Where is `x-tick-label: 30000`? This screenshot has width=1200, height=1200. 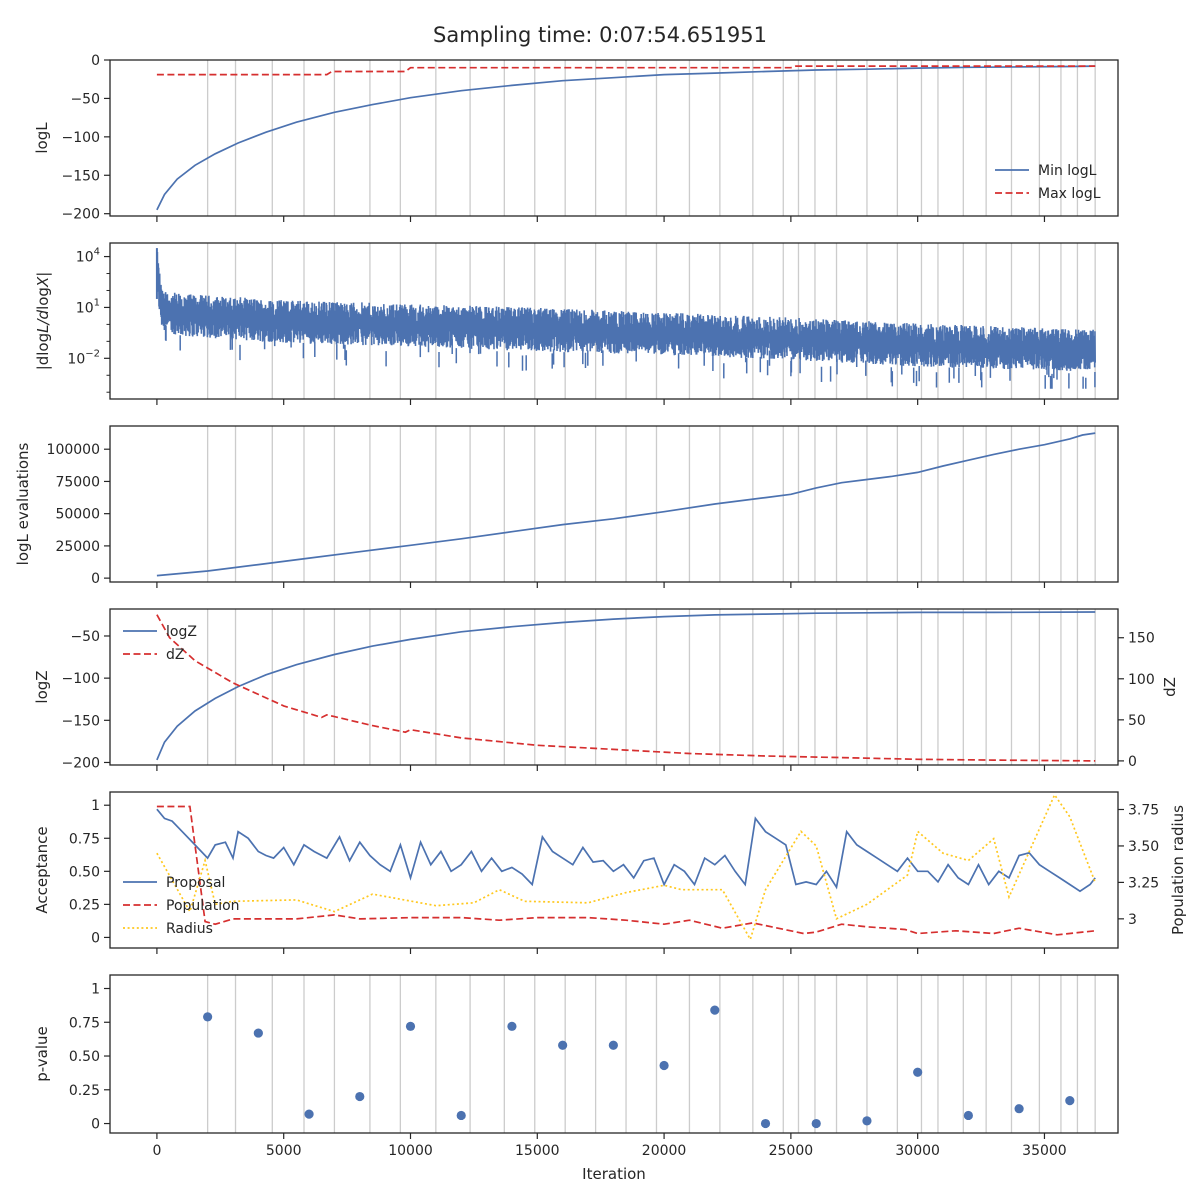
x-tick-label: 30000 is located at coordinates (917, 1151).